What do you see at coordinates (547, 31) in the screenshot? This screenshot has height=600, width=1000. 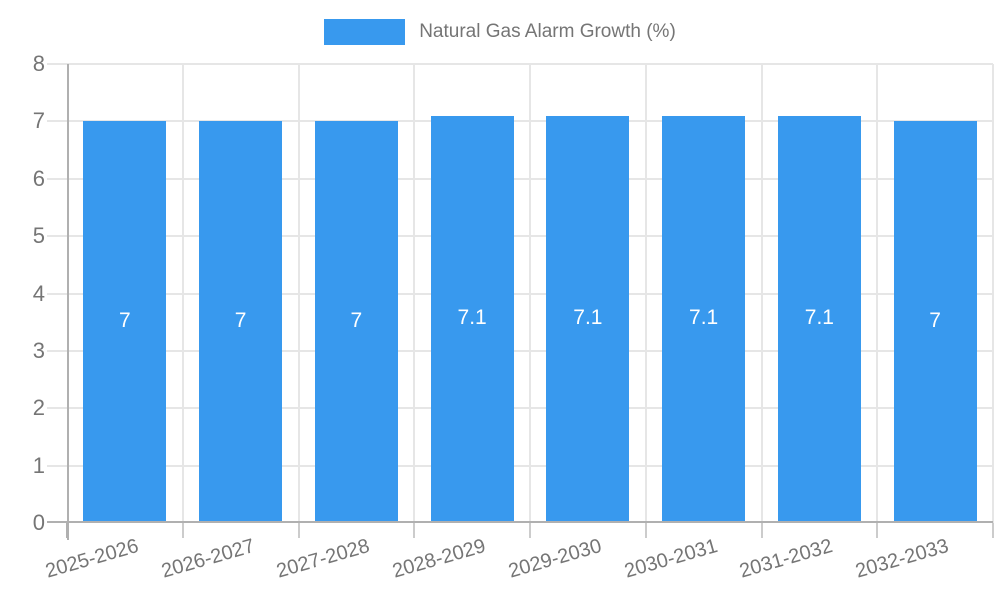 I see `legend-label: Natural Gas Alarm Growth (%)` at bounding box center [547, 31].